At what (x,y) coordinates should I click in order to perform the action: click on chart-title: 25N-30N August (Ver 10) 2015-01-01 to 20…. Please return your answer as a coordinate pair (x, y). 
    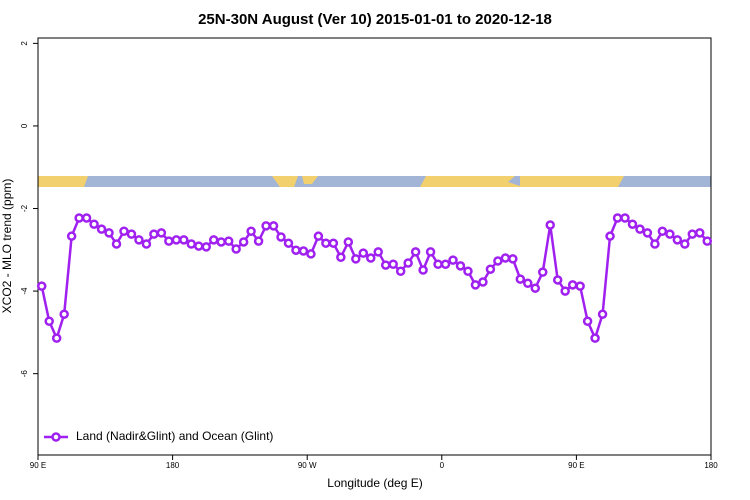
    Looking at the image, I should click on (375, 19).